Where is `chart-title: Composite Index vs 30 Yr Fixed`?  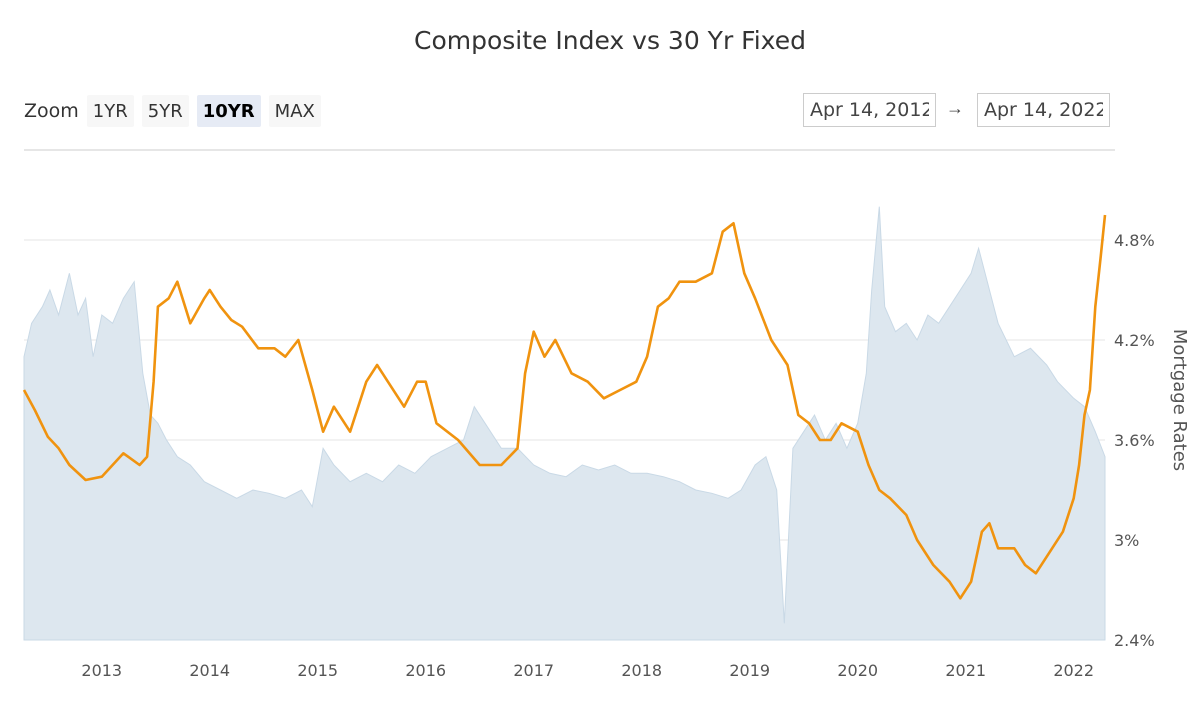 chart-title: Composite Index vs 30 Yr Fixed is located at coordinates (610, 40).